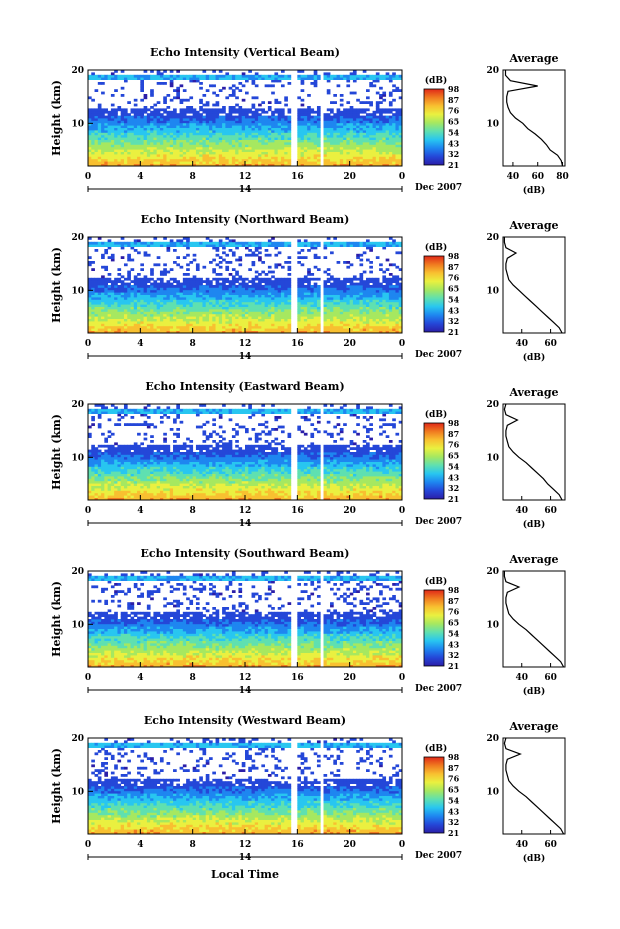  I want to click on average-x-axis-label: (dB), so click(534, 190).